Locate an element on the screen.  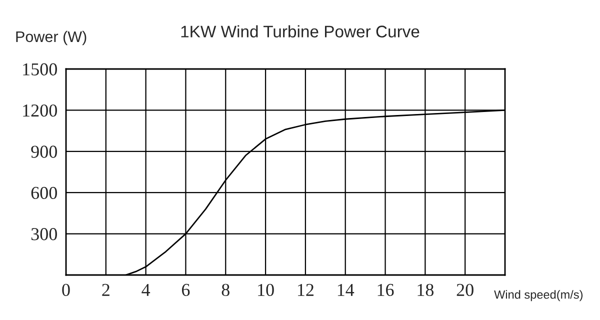
chart-title: 1KW Wind Turbine Power Curve is located at coordinates (300, 31).